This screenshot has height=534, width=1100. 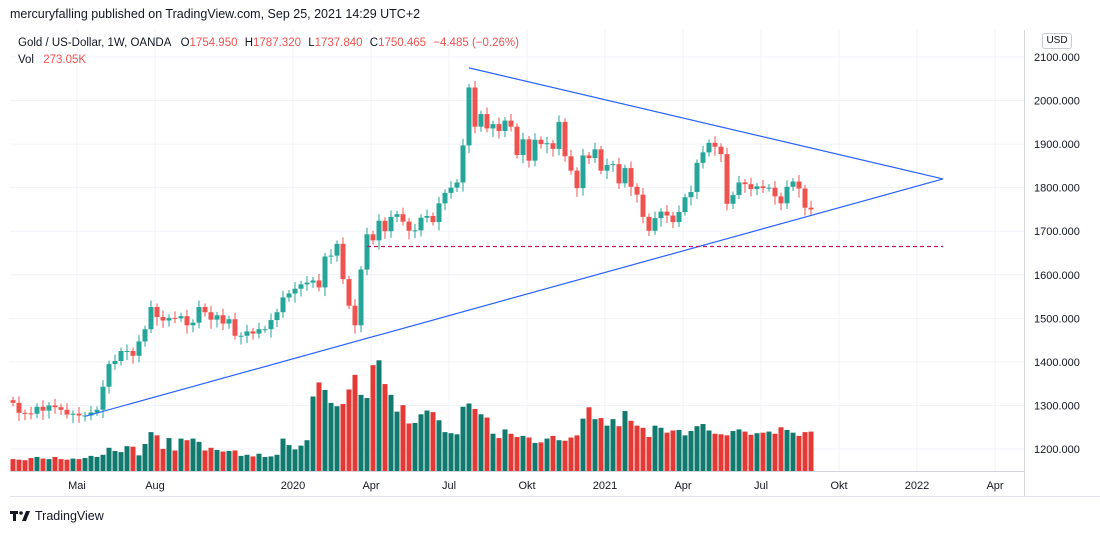 I want to click on legend-high: 1787.320, so click(x=277, y=43).